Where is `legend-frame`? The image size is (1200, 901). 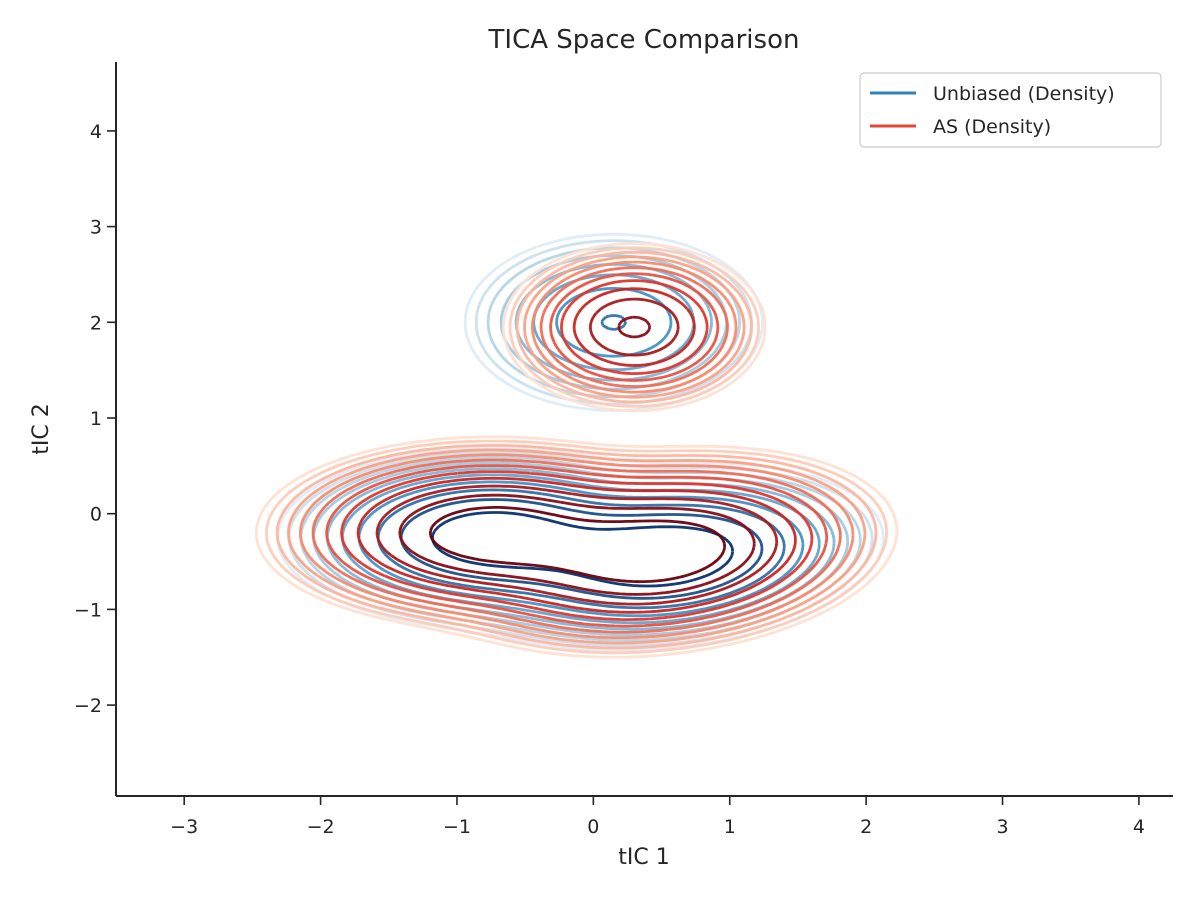 legend-frame is located at coordinates (1010, 110).